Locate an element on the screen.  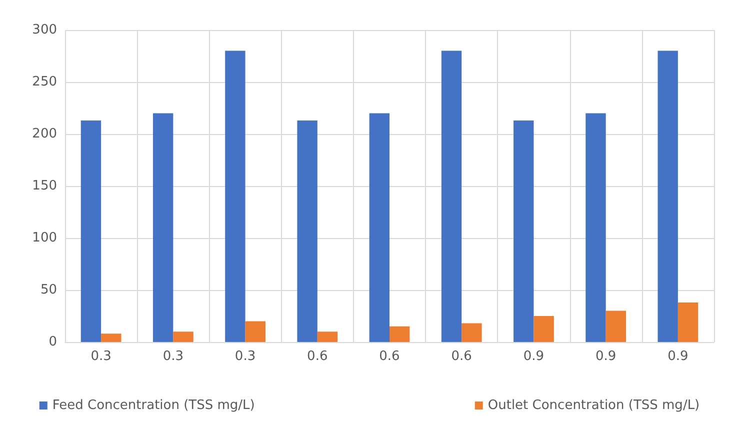
y-tick-label: 50 is located at coordinates (48, 290).